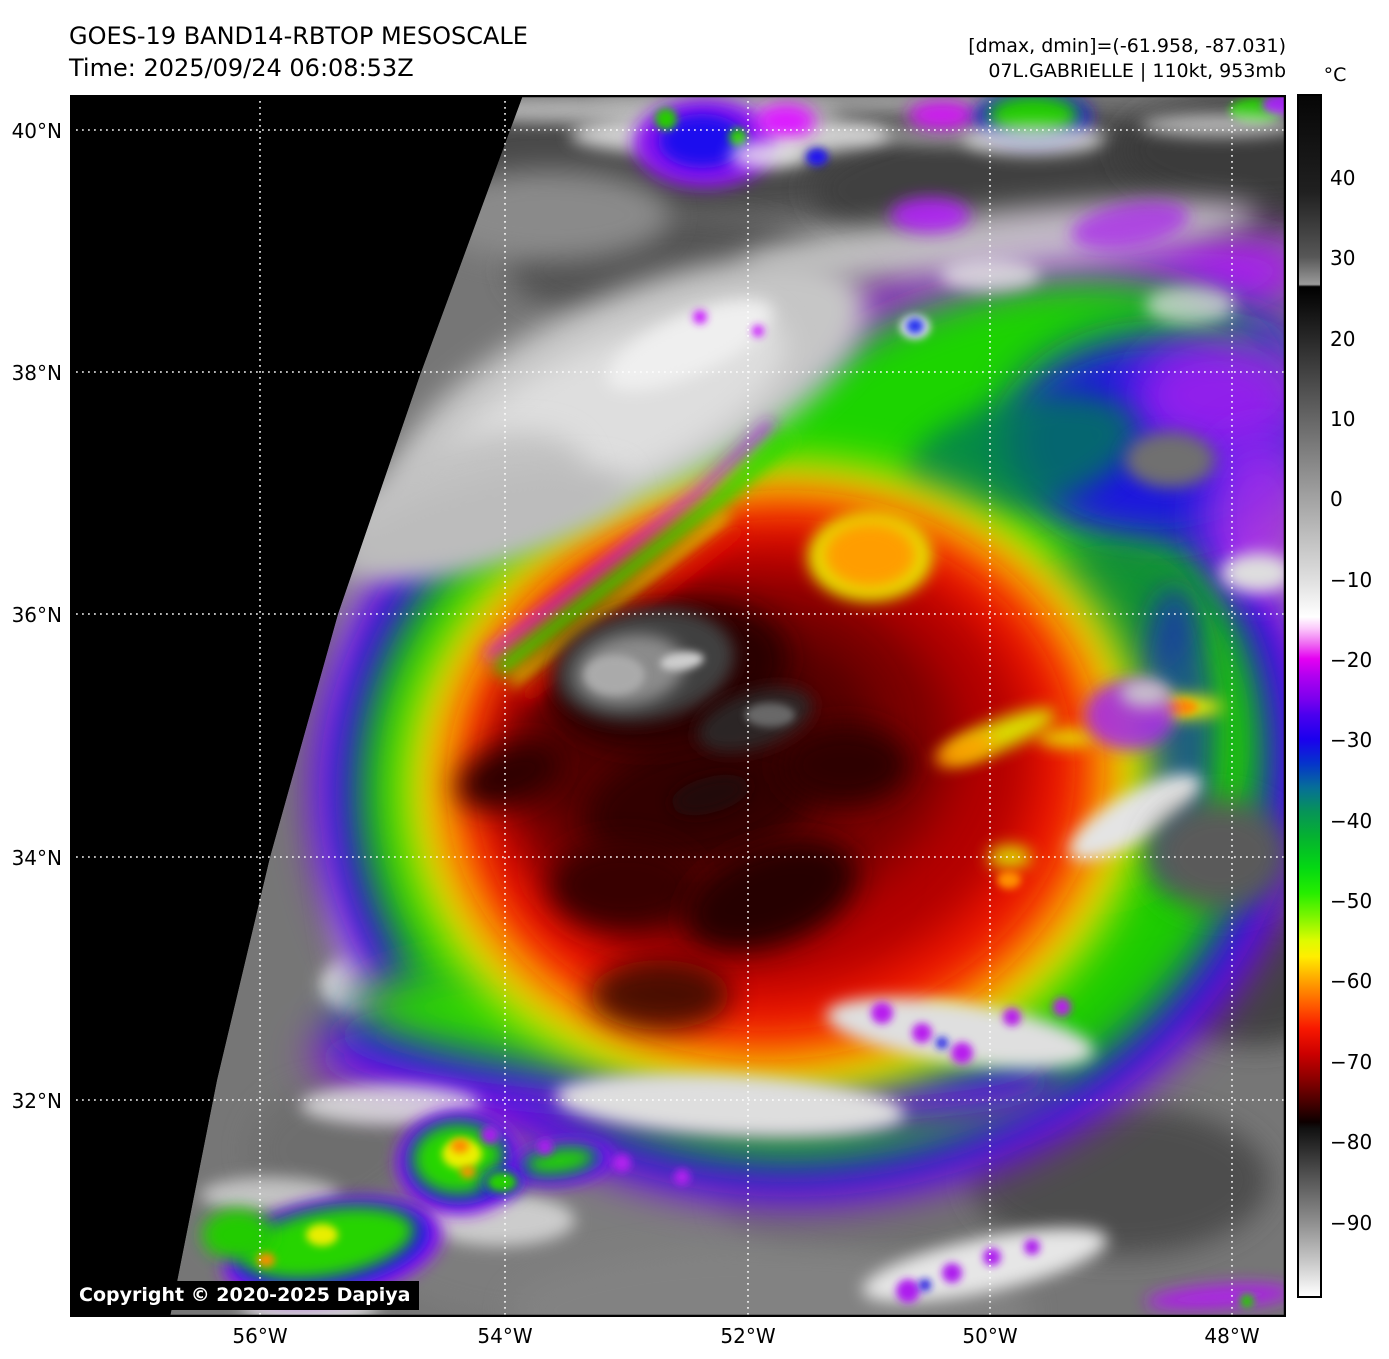 The image size is (1389, 1359). What do you see at coordinates (601, 417) in the screenshot?
I see `white-cloud-band` at bounding box center [601, 417].